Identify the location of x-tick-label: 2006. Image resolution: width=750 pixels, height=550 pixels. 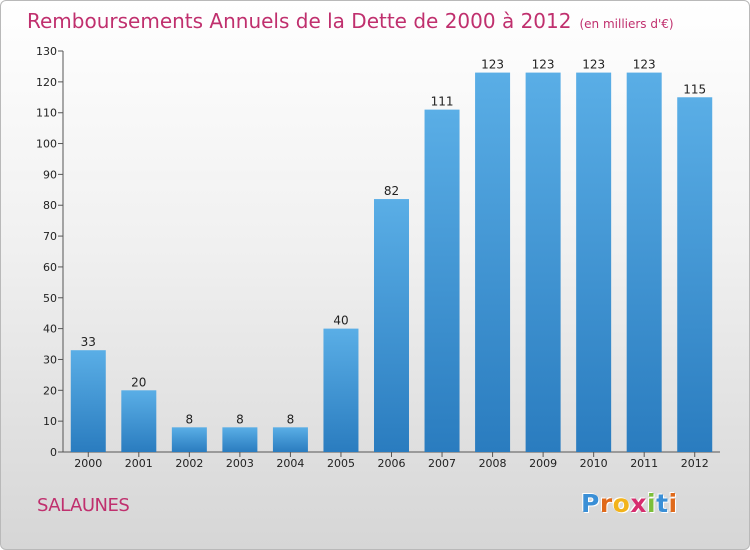
(392, 463).